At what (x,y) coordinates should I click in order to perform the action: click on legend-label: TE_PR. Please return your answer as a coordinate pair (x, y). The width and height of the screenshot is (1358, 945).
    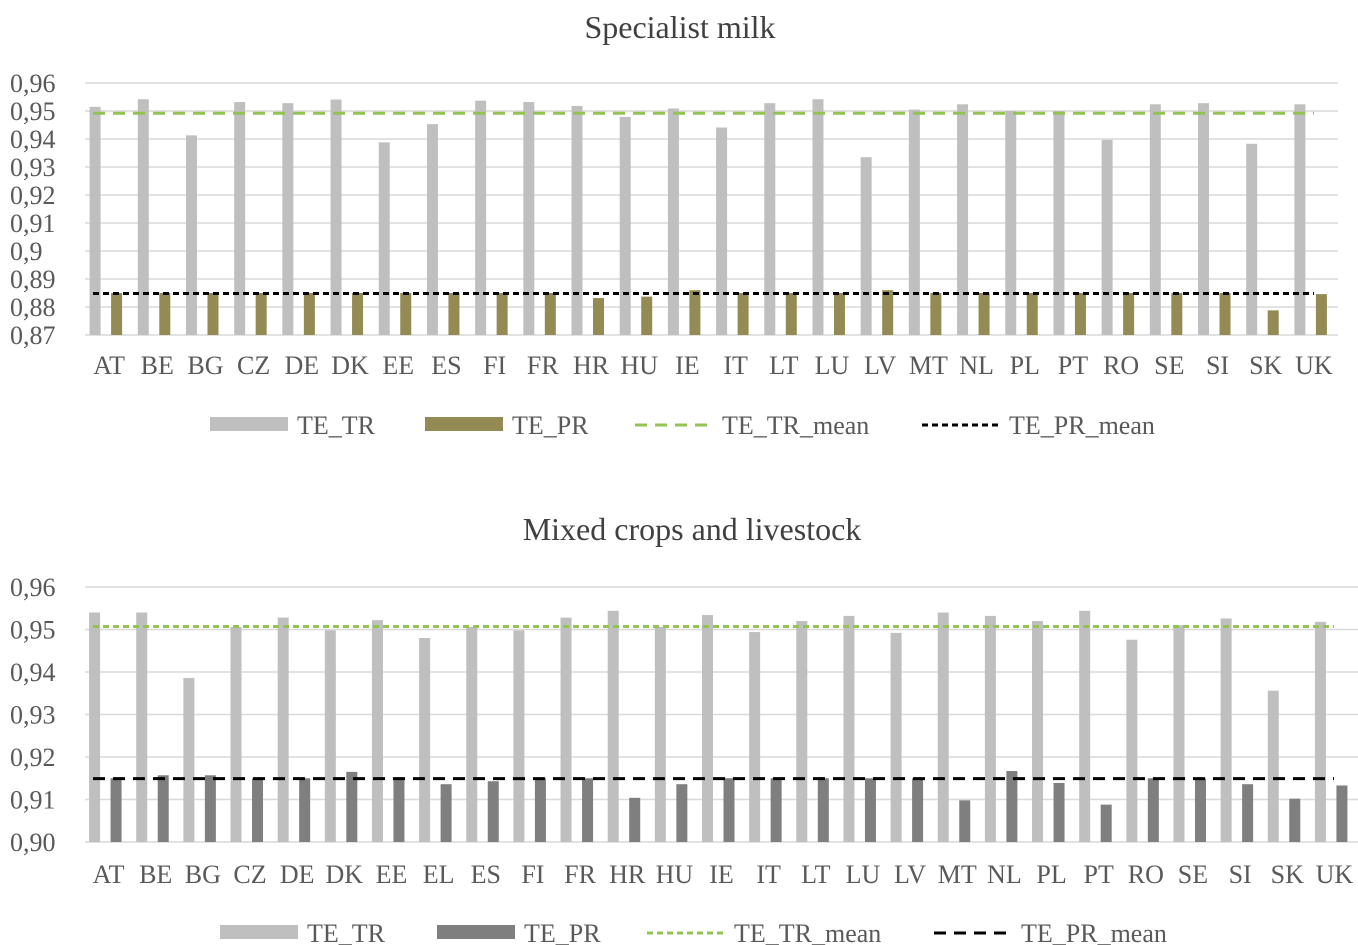
    Looking at the image, I should click on (562, 932).